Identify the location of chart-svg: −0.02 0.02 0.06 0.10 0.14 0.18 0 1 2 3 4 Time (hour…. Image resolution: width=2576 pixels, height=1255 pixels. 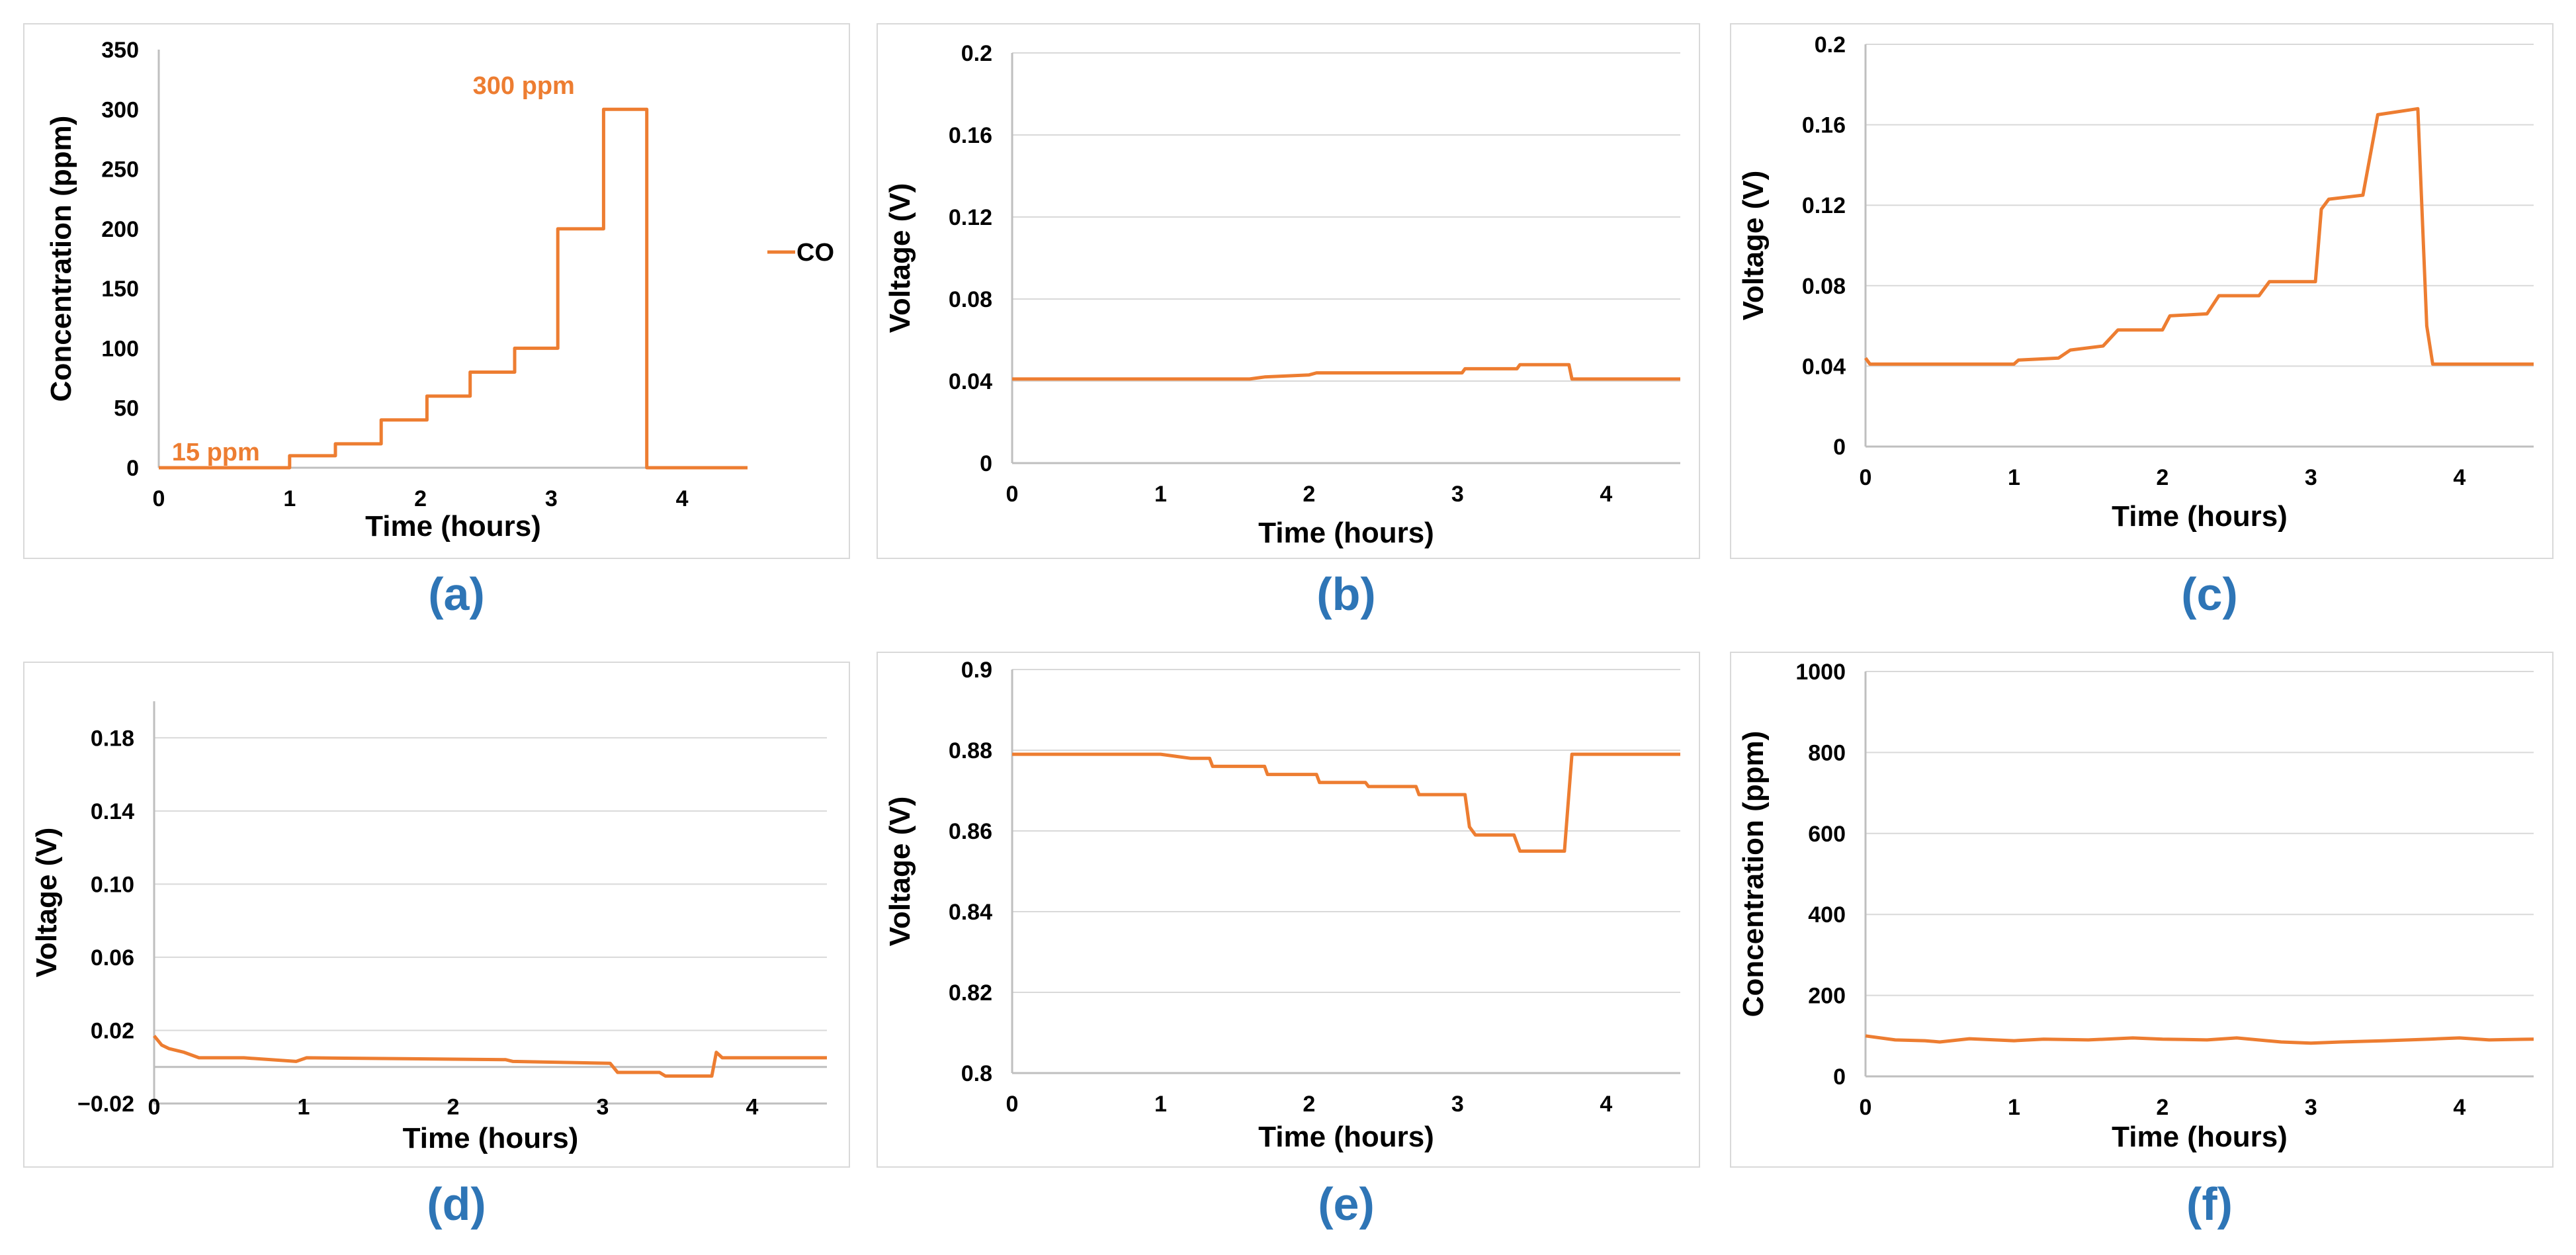
(428, 928).